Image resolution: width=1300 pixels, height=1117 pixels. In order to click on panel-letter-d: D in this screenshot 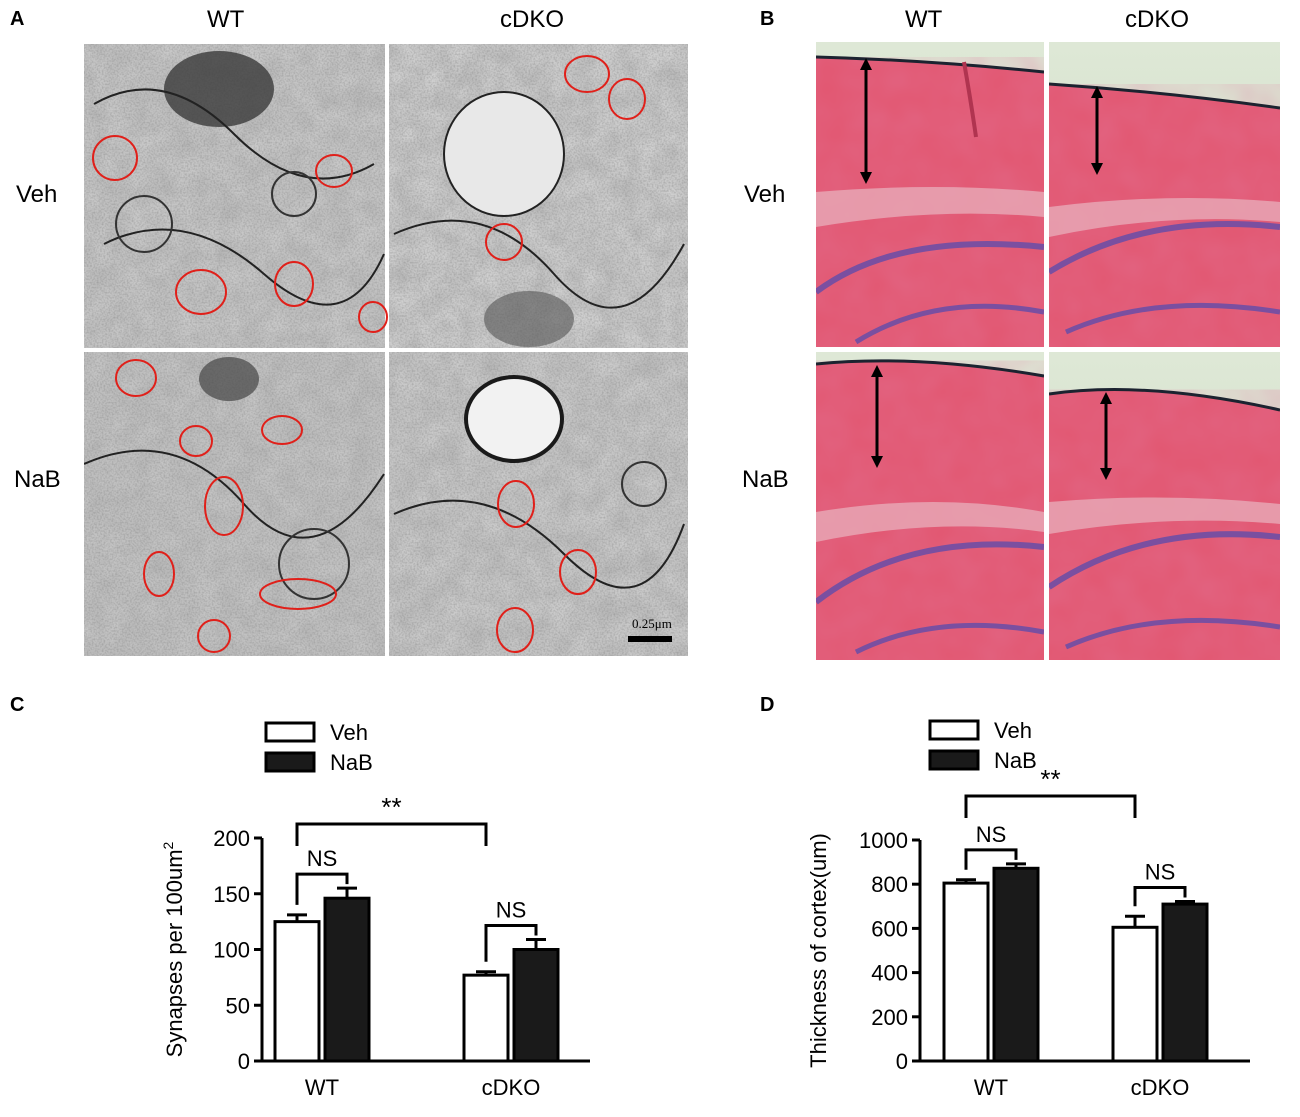, I will do `click(767, 705)`.